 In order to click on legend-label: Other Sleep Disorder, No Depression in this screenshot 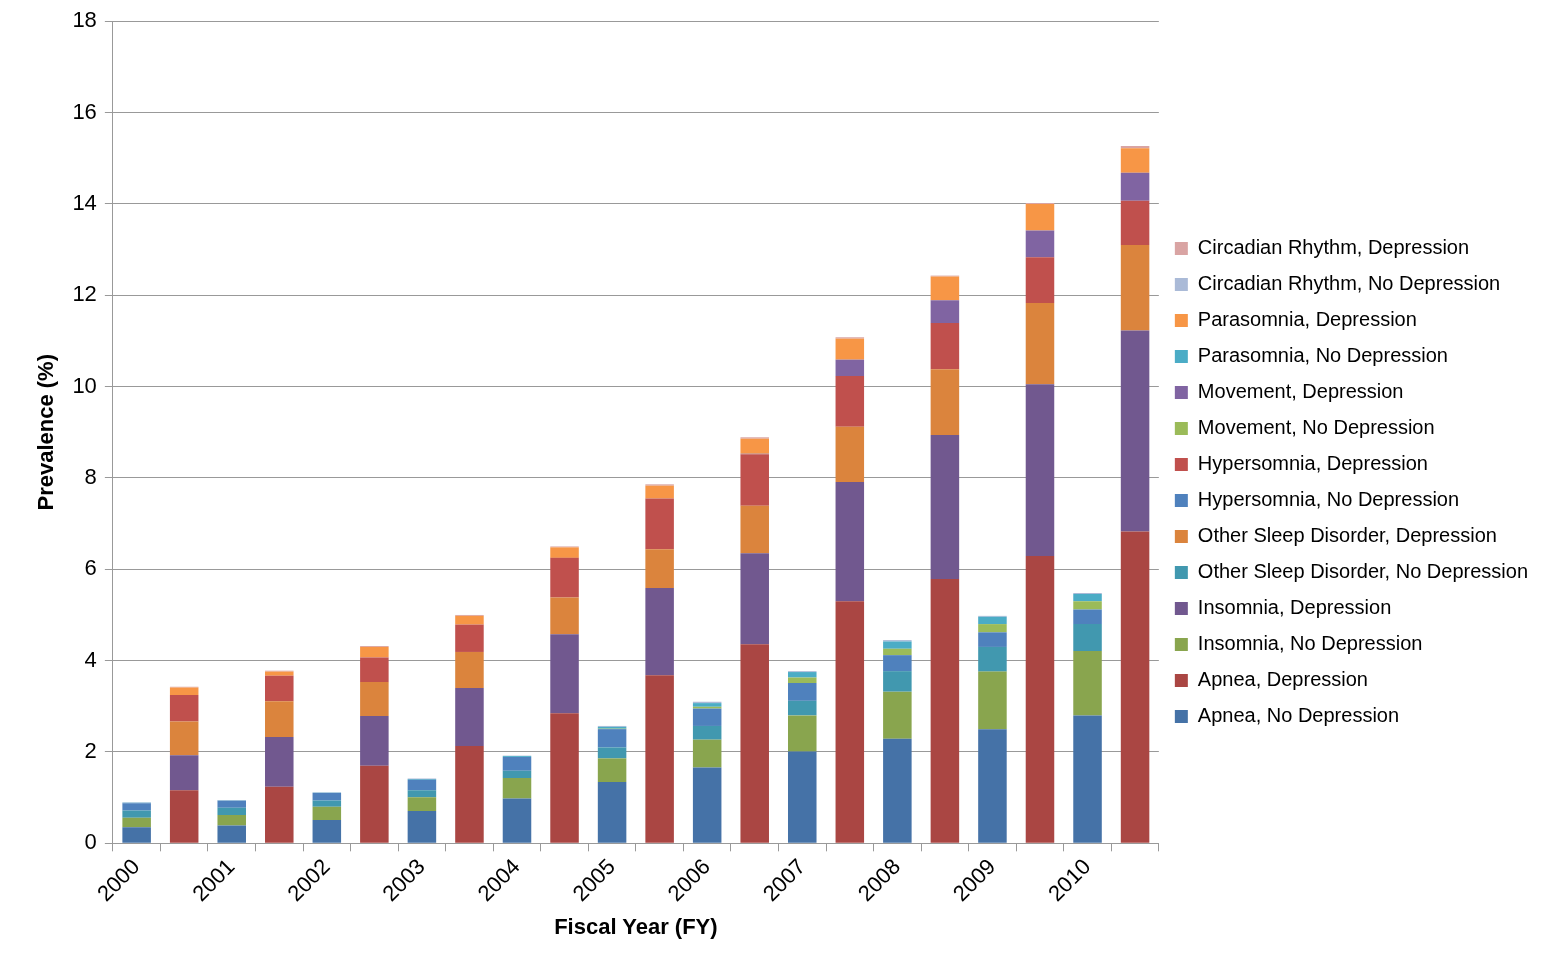, I will do `click(1362, 571)`.